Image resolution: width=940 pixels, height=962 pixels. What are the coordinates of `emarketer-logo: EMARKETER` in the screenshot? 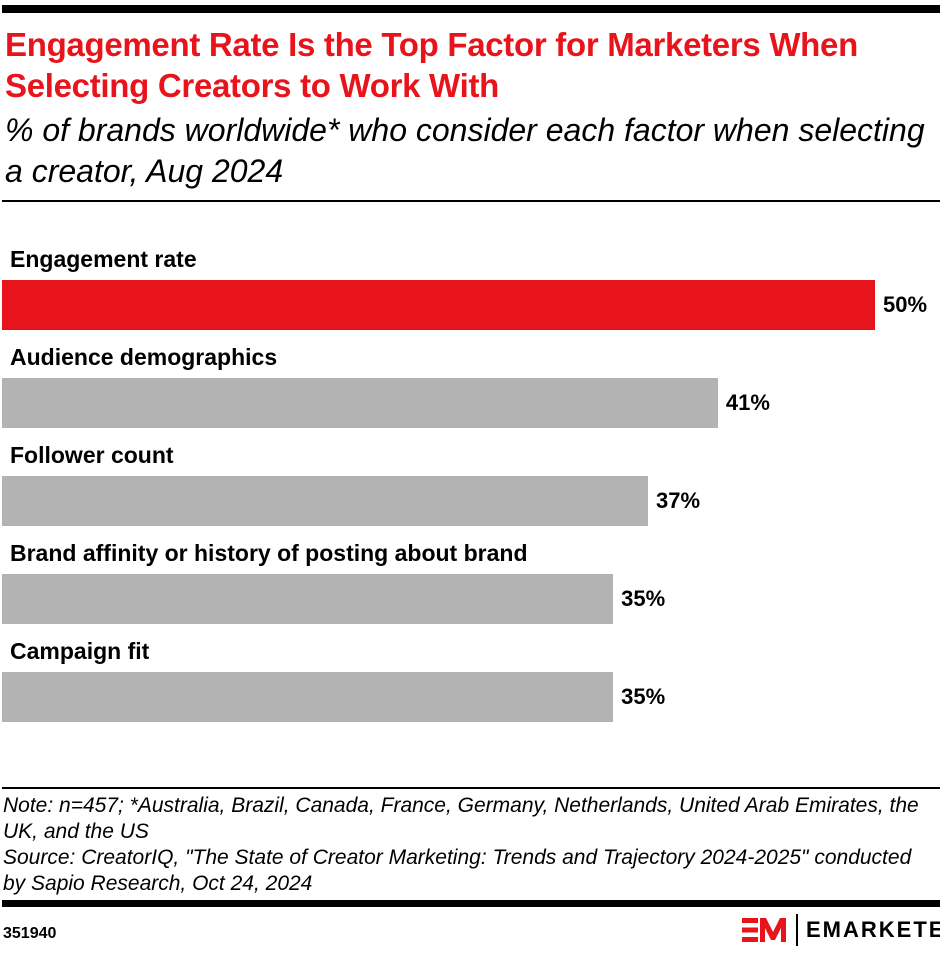 It's located at (841, 930).